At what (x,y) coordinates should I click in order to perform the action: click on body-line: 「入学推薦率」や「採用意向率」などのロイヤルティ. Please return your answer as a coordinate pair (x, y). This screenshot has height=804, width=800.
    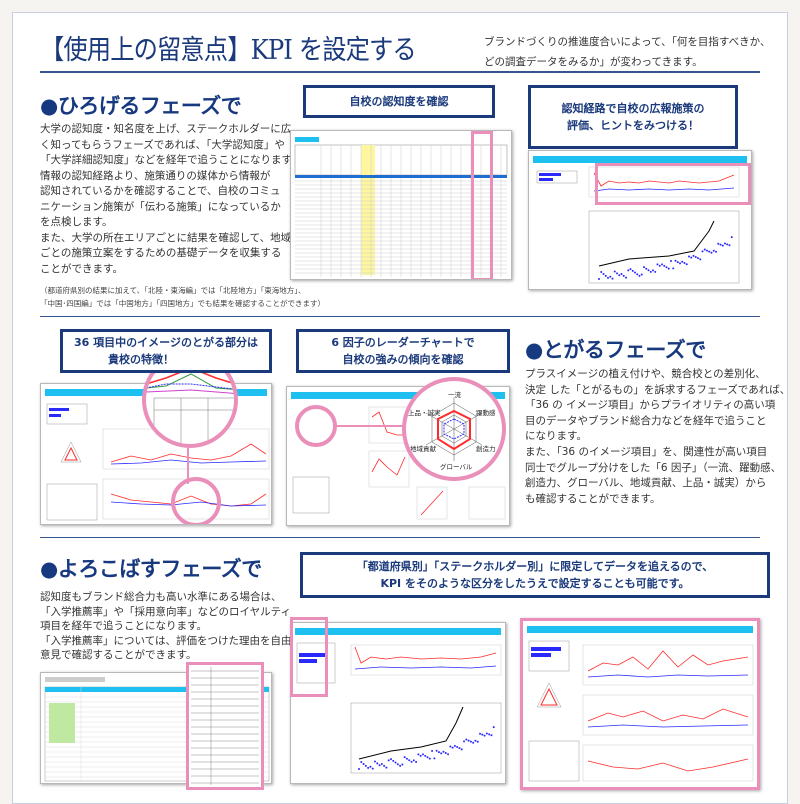
    Looking at the image, I should click on (166, 611).